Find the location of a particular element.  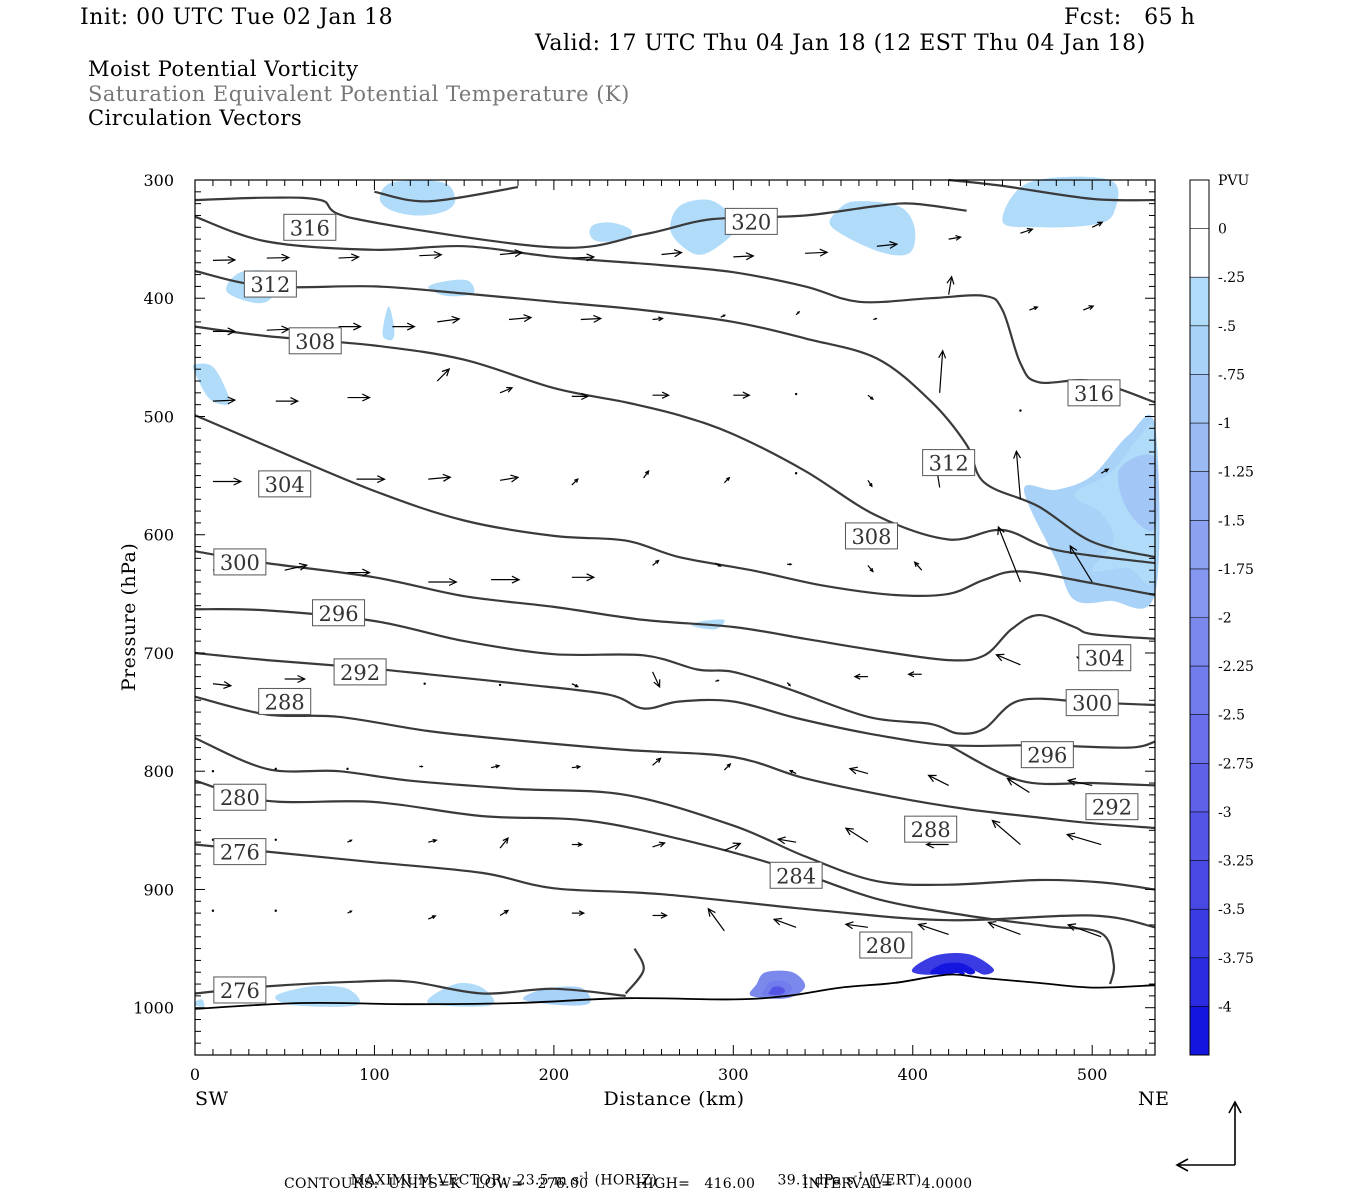

contour-label-text: 280 is located at coordinates (240, 798).